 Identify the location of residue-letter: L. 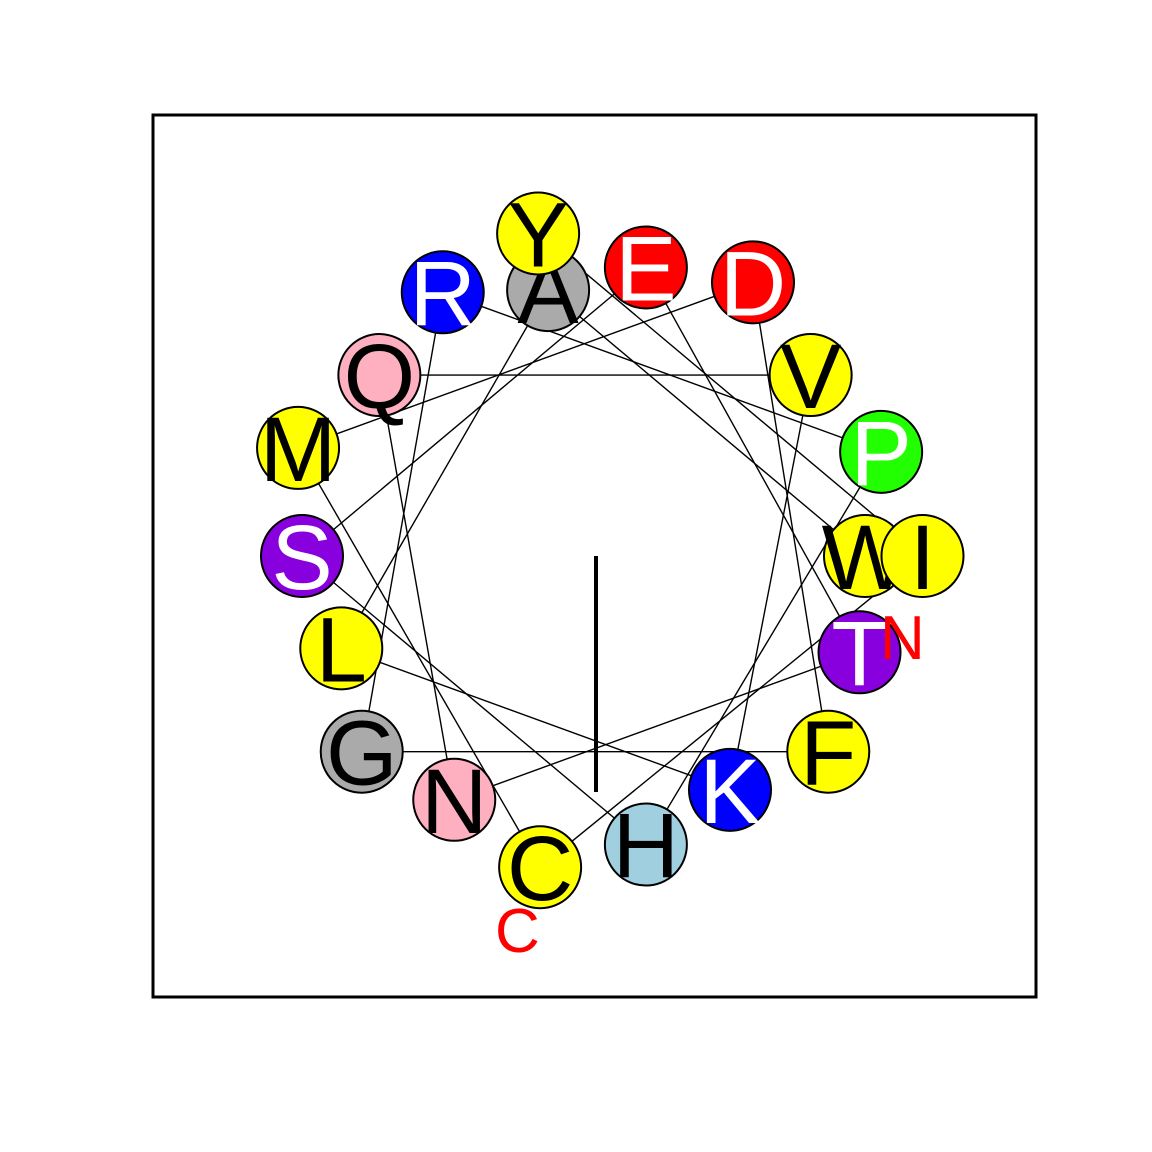
(341, 650).